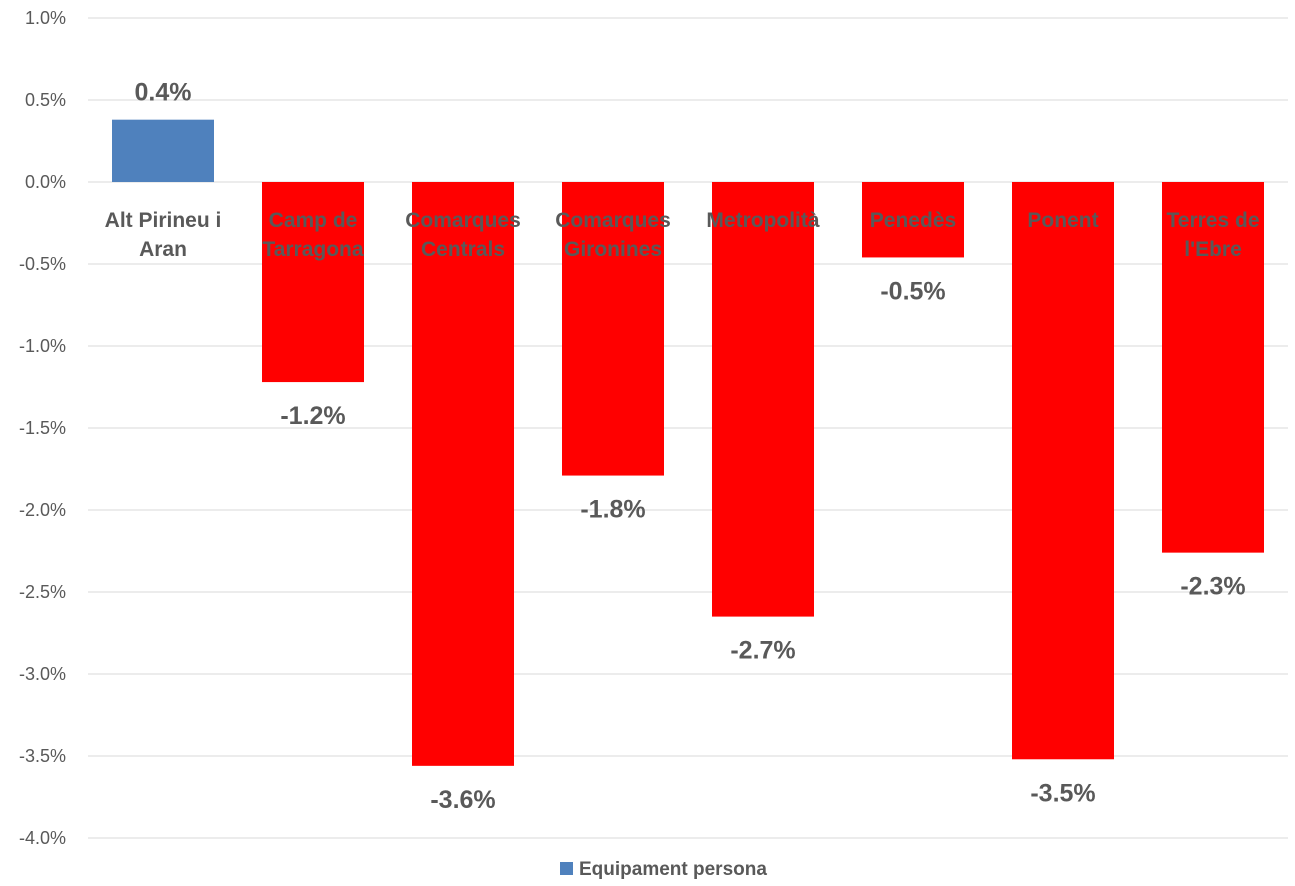 The width and height of the screenshot is (1295, 886). What do you see at coordinates (163, 93) in the screenshot?
I see `data-label: 0.4%` at bounding box center [163, 93].